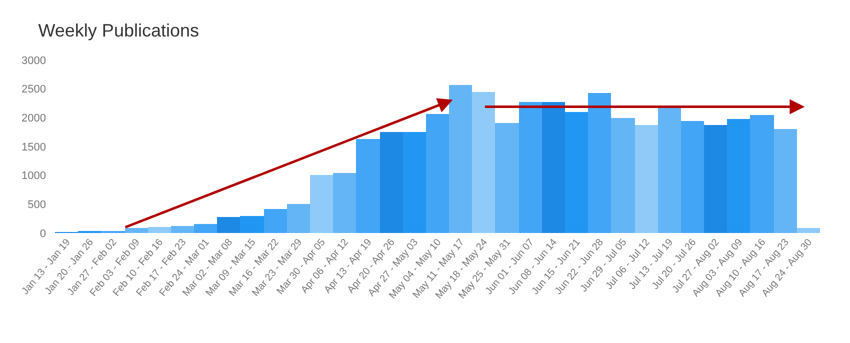  I want to click on chart-title: Weekly Publications, so click(118, 30).